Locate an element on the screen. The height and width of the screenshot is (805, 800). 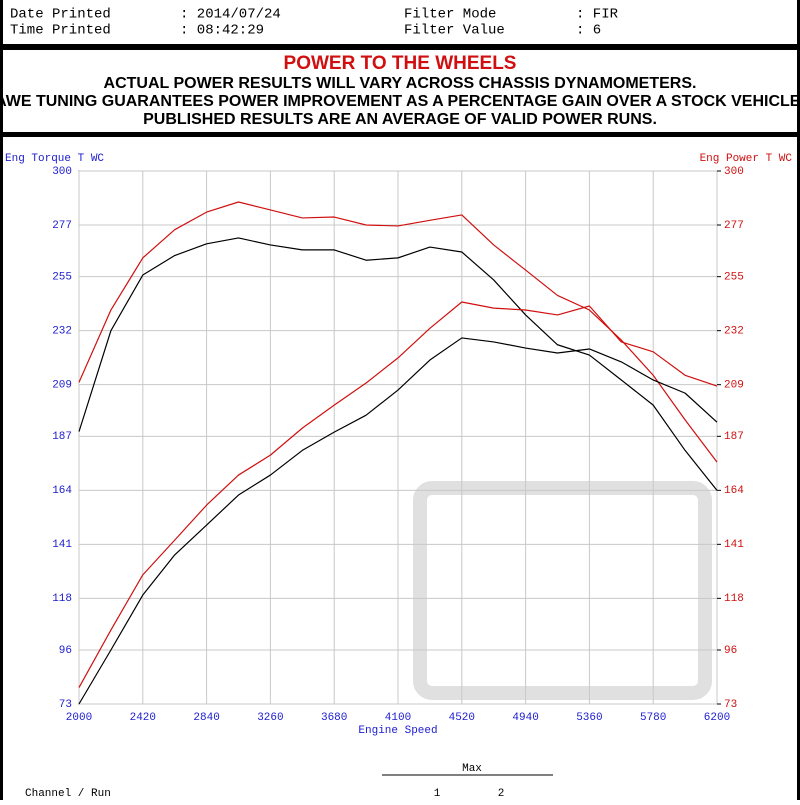
header-text: Date Printed is located at coordinates (60, 15).